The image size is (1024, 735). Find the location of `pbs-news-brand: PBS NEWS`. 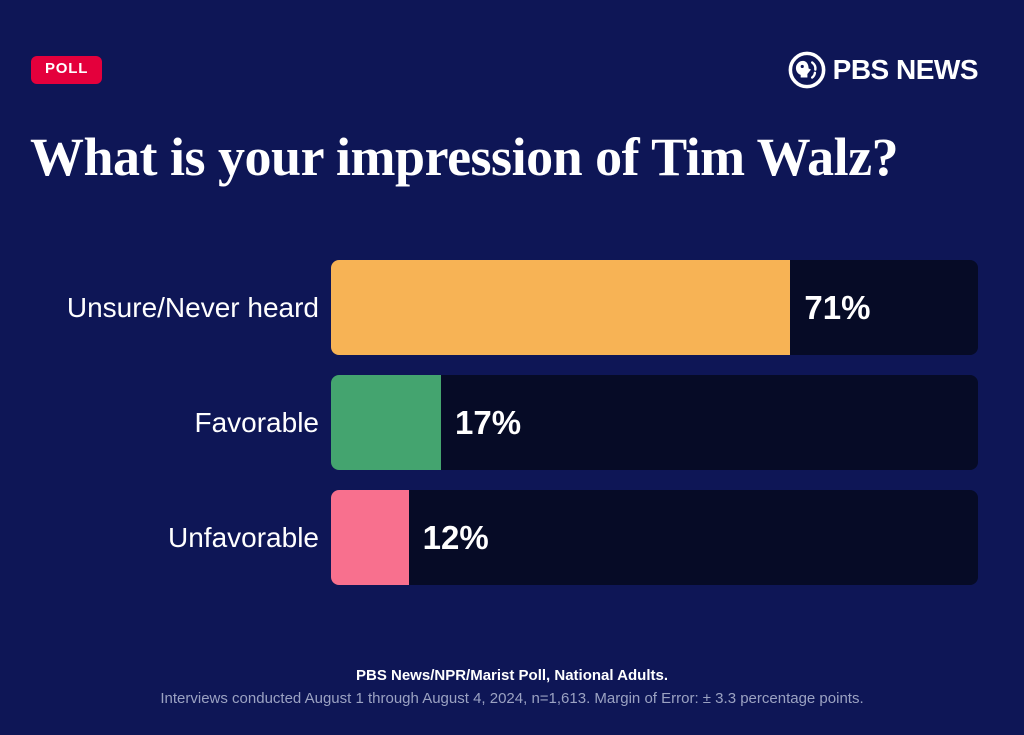

pbs-news-brand: PBS NEWS is located at coordinates (883, 70).